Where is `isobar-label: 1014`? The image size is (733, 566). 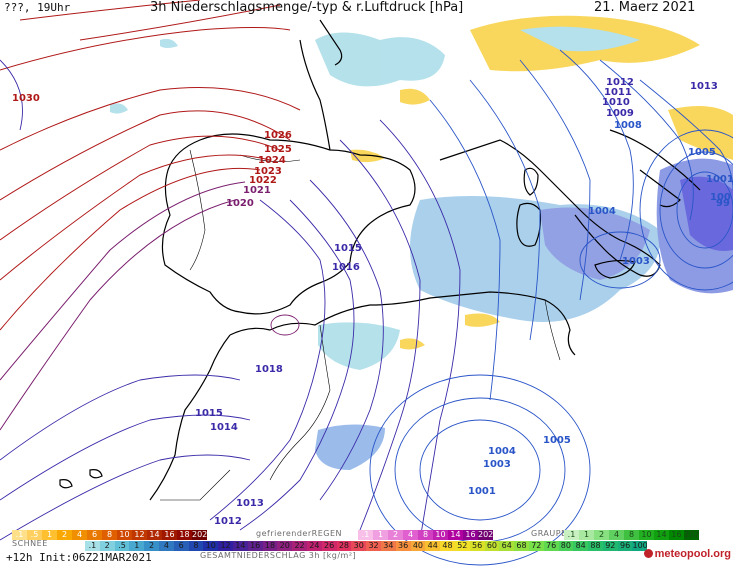 isobar-label: 1014 is located at coordinates (224, 427).